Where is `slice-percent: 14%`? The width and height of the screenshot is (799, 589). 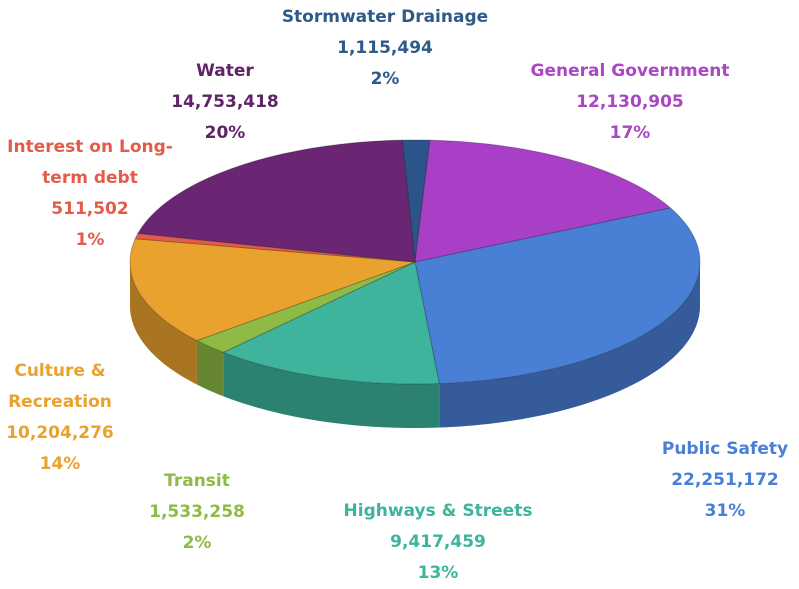
slice-percent: 14% is located at coordinates (60, 464).